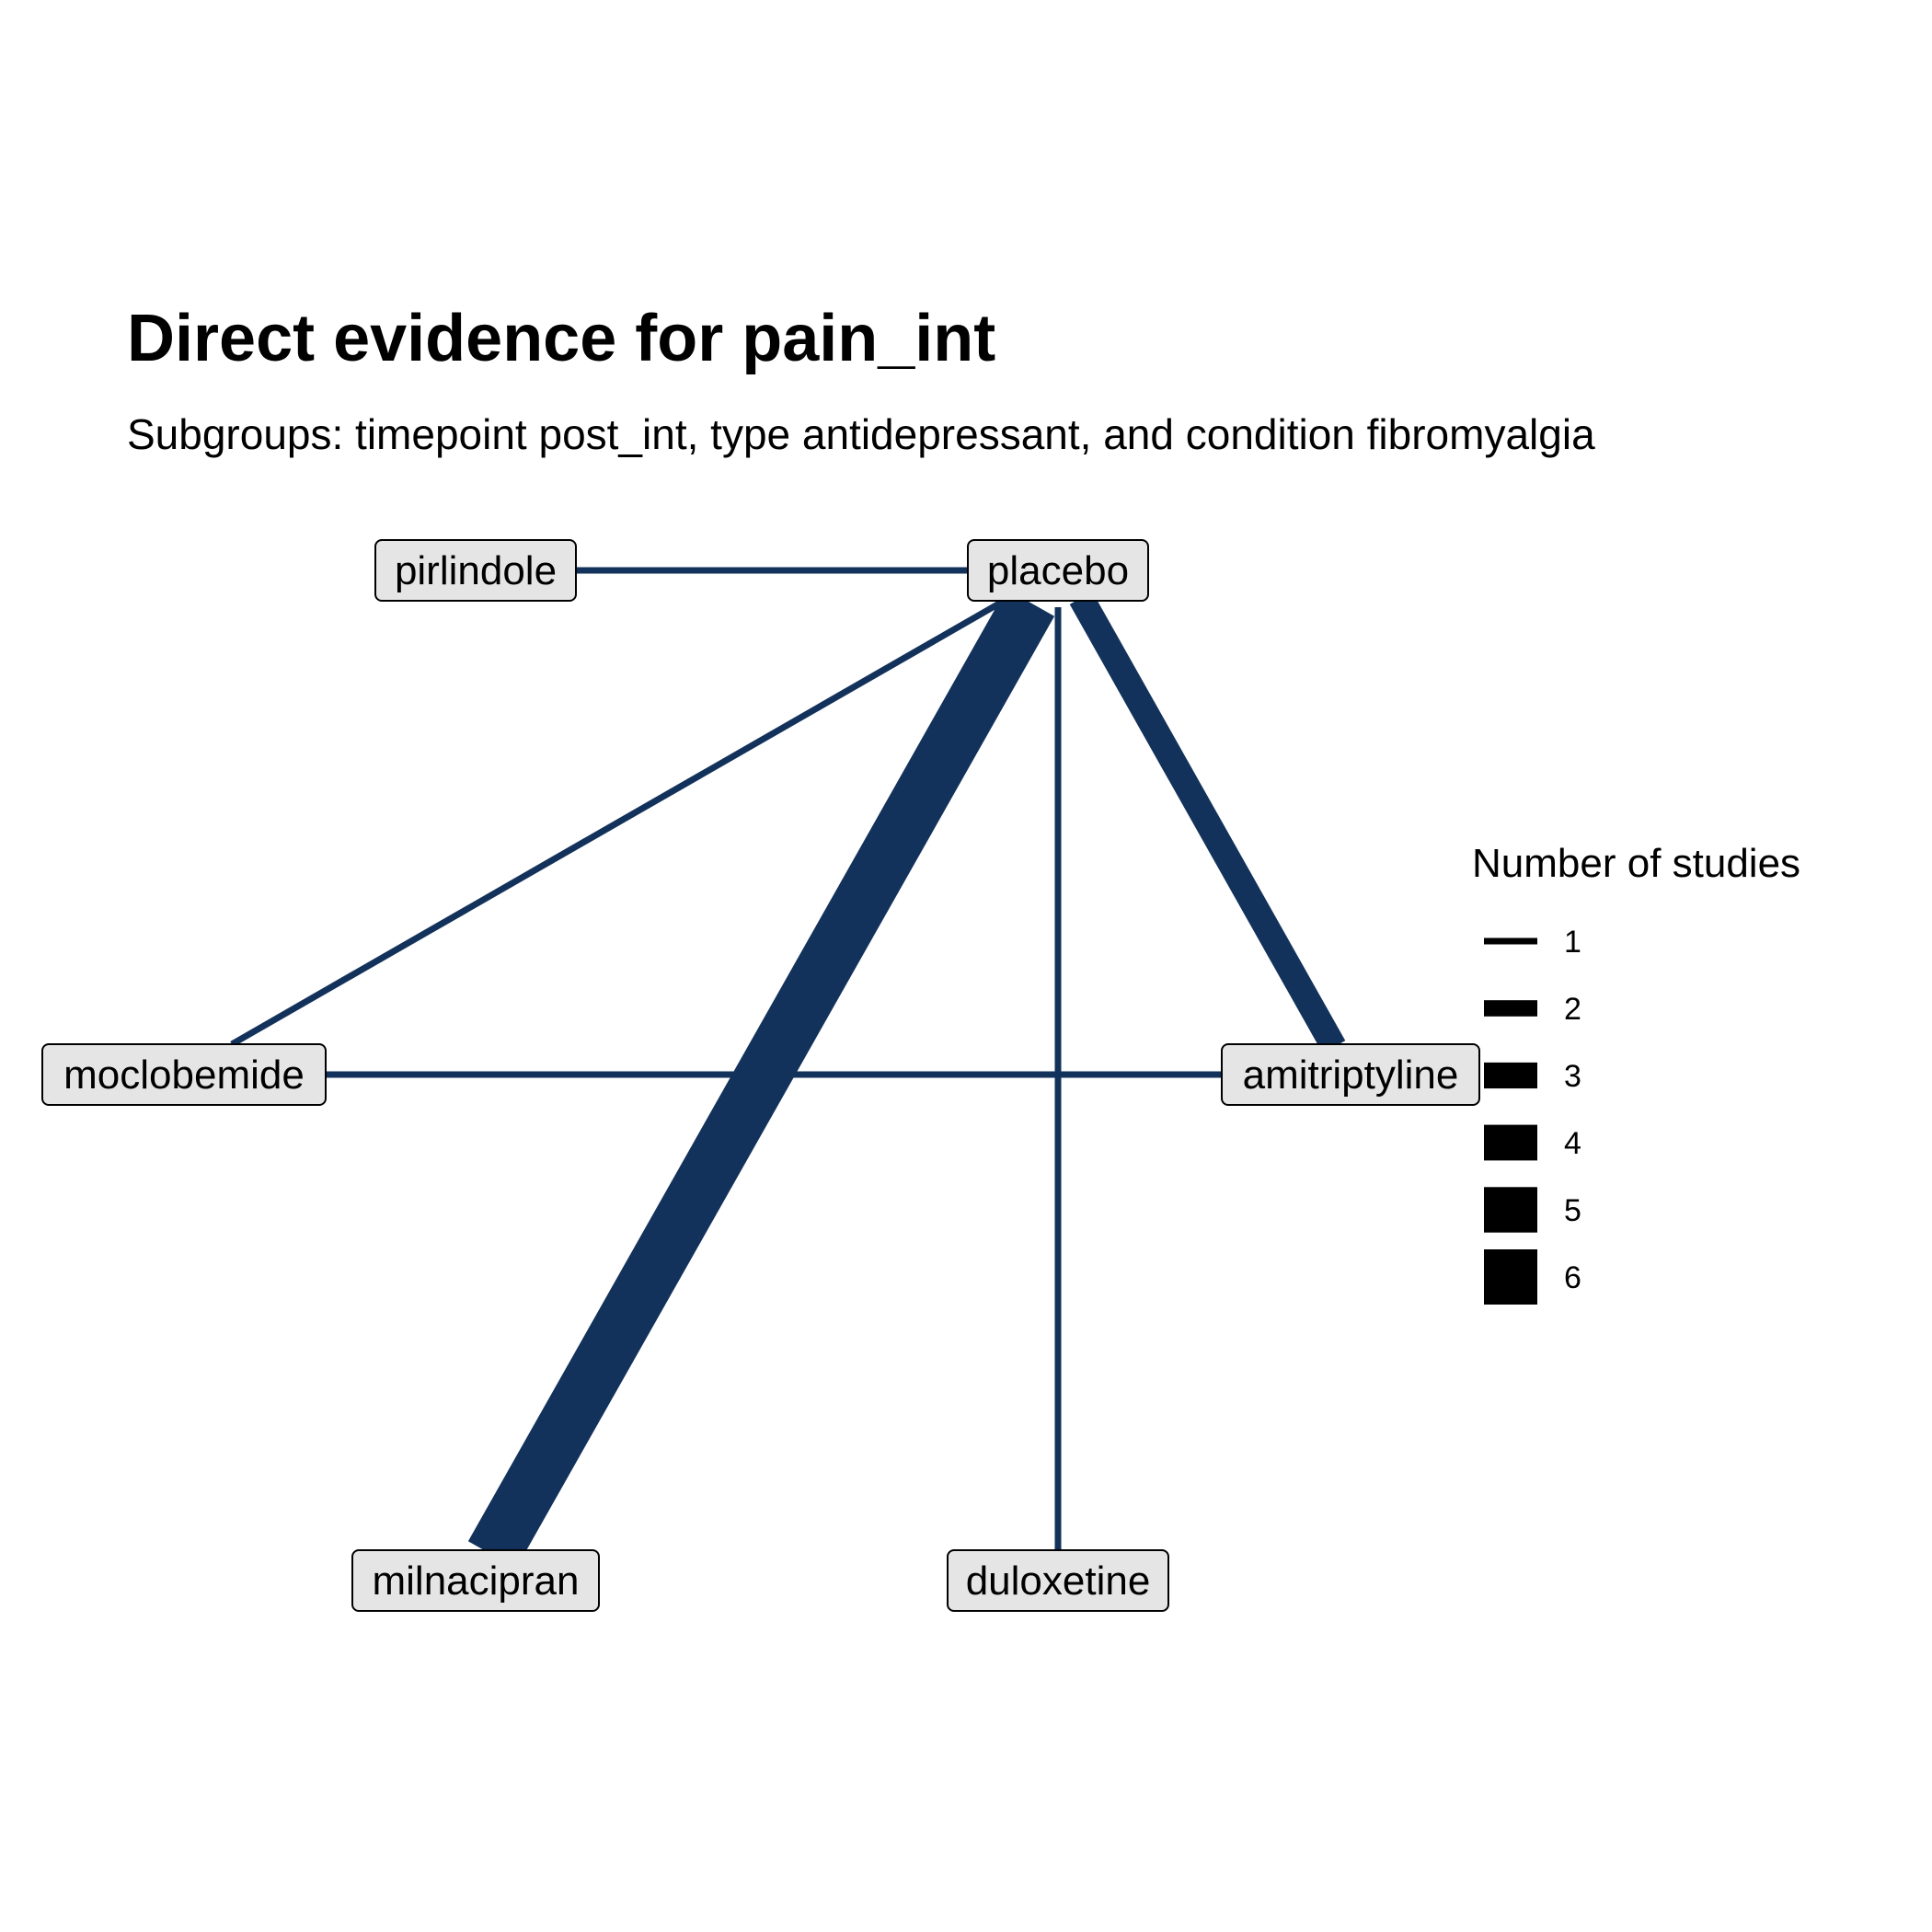 Image resolution: width=1932 pixels, height=1932 pixels. Describe the element at coordinates (1572, 1210) in the screenshot. I see `legend-label-5: 5` at that location.